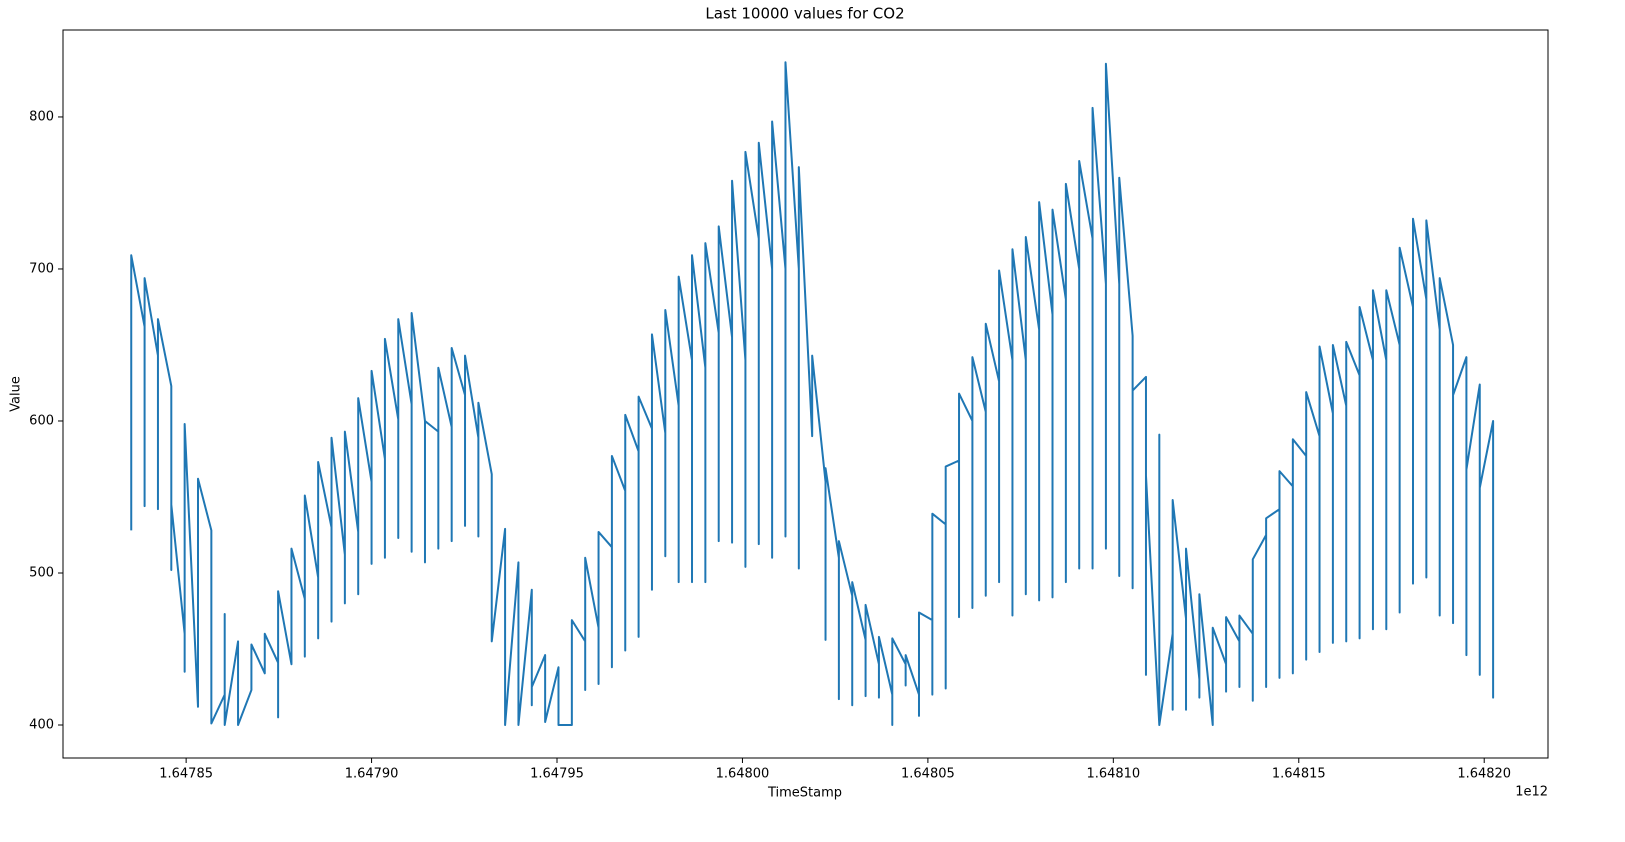 The height and width of the screenshot is (842, 1625). I want to click on y-axis-label: Value, so click(16, 394).